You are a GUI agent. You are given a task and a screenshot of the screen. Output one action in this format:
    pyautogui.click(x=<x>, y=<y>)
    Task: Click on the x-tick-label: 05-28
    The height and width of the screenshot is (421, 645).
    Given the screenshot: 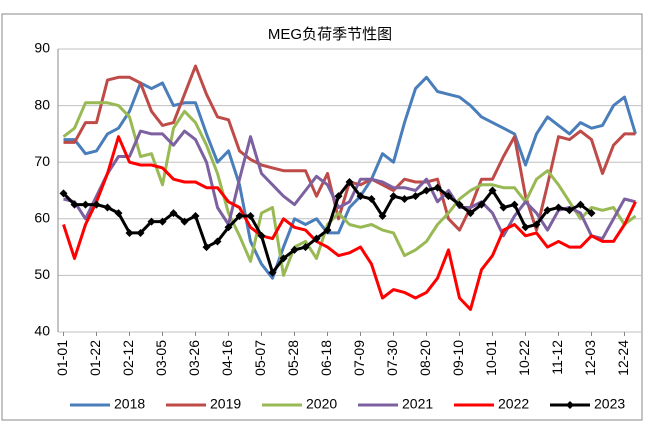 What is the action you would take?
    pyautogui.click(x=293, y=358)
    